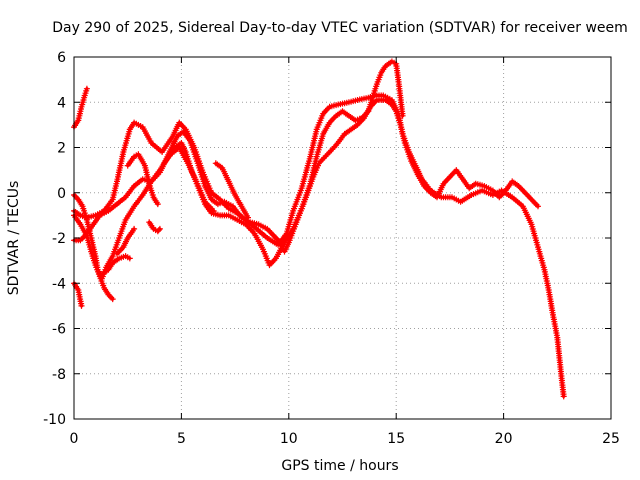  What do you see at coordinates (59, 239) in the screenshot?
I see `y-tick-label: -2` at bounding box center [59, 239].